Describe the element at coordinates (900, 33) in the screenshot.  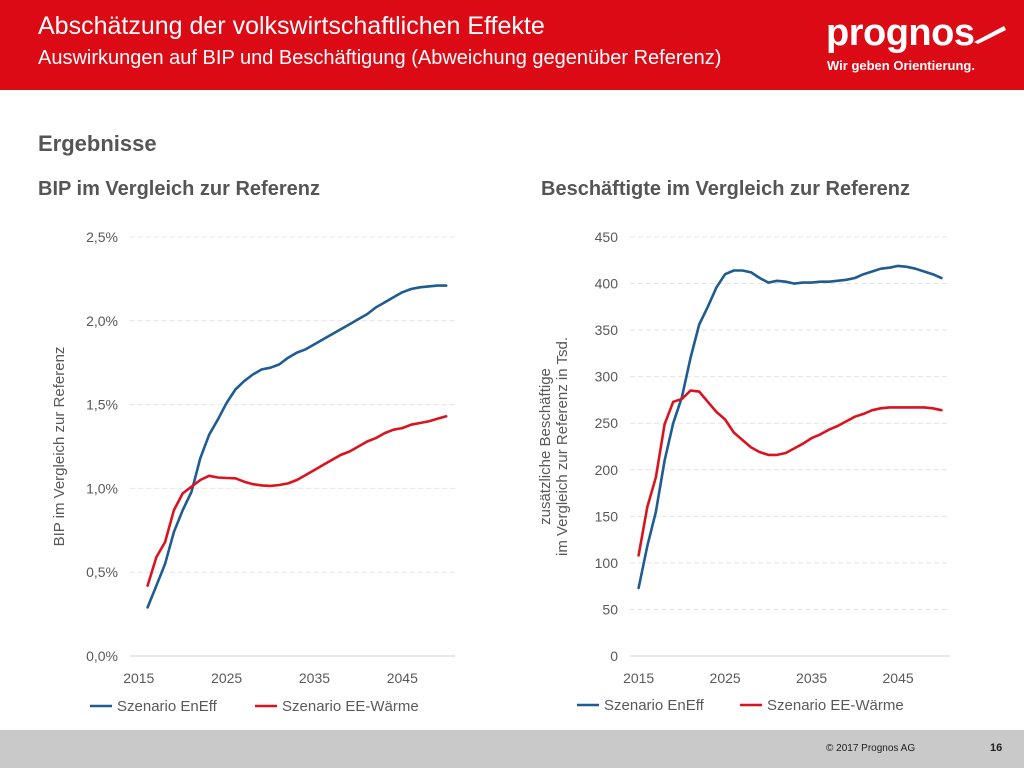
I see `logo-wordmark: prognos` at that location.